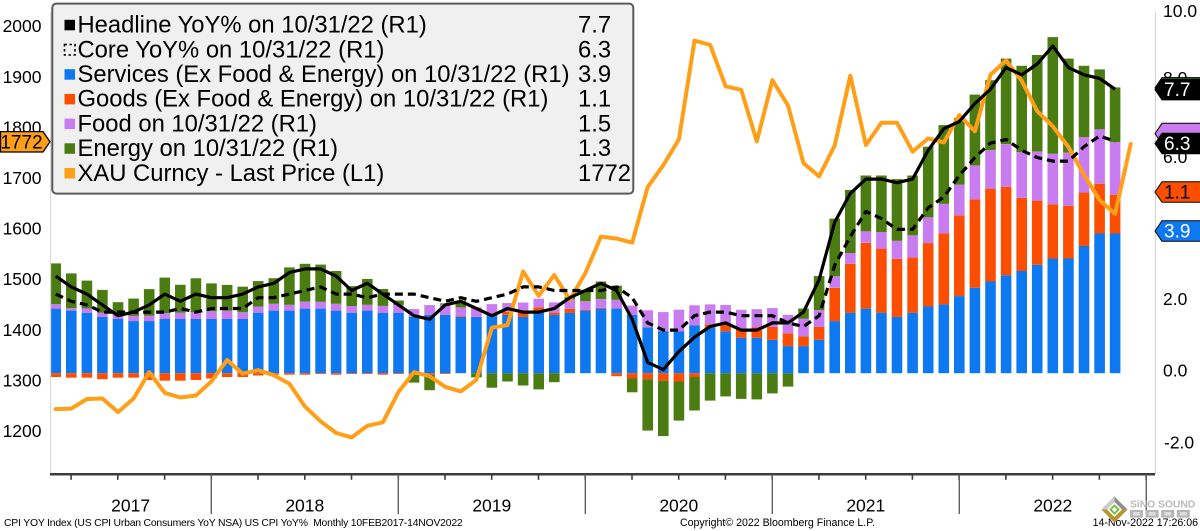 This screenshot has height=531, width=1200. Describe the element at coordinates (22, 26) in the screenshot. I see `svg-text: 2000` at that location.